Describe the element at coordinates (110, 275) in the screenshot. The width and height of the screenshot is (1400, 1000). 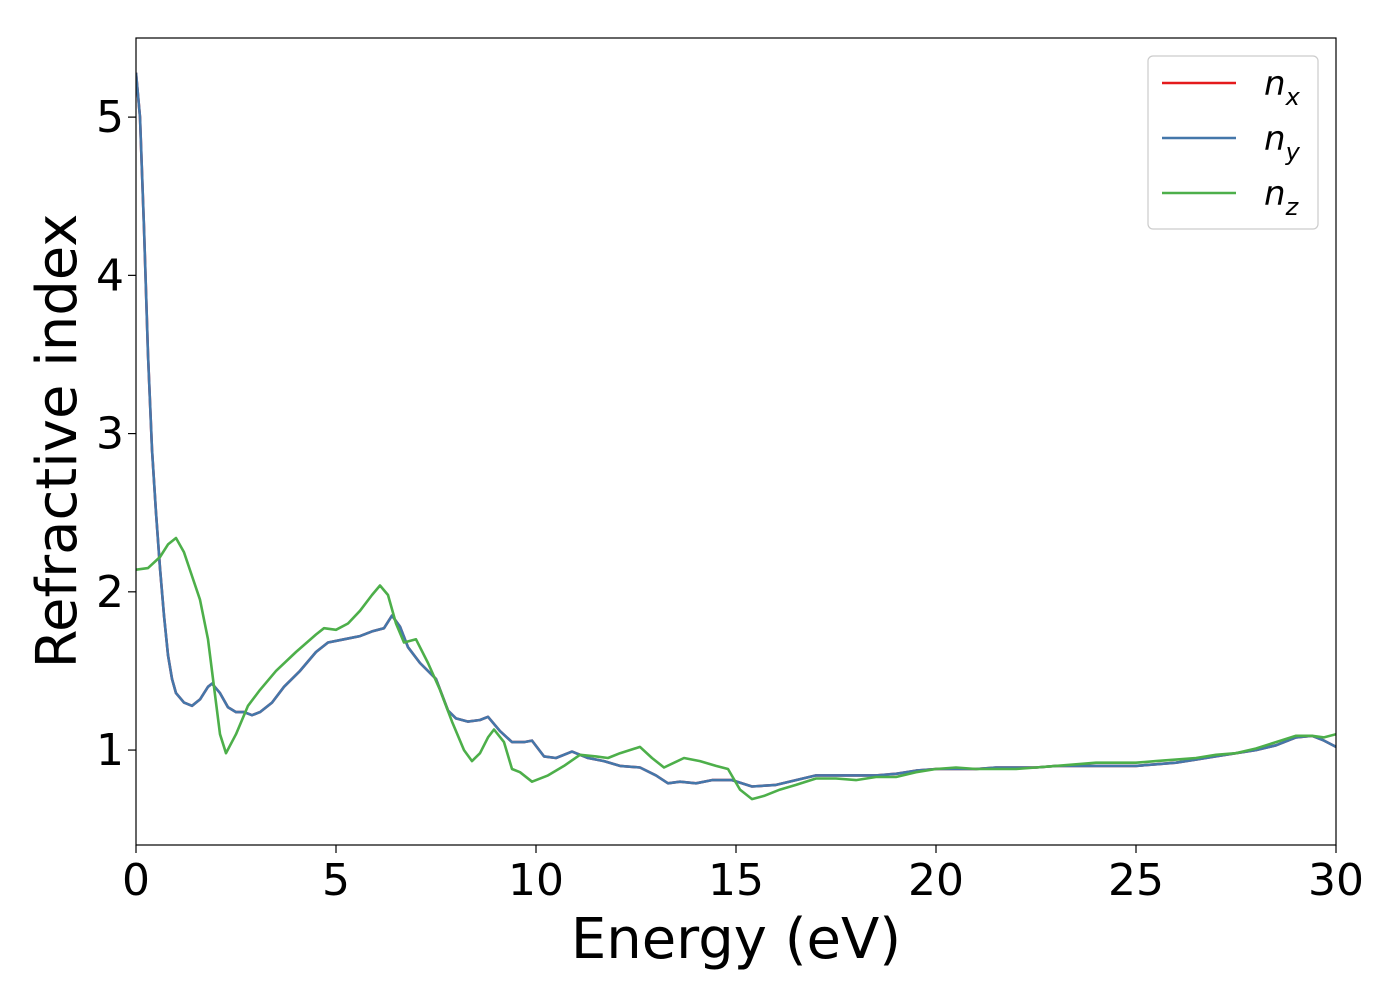
I see `y-tick-label: 4` at that location.